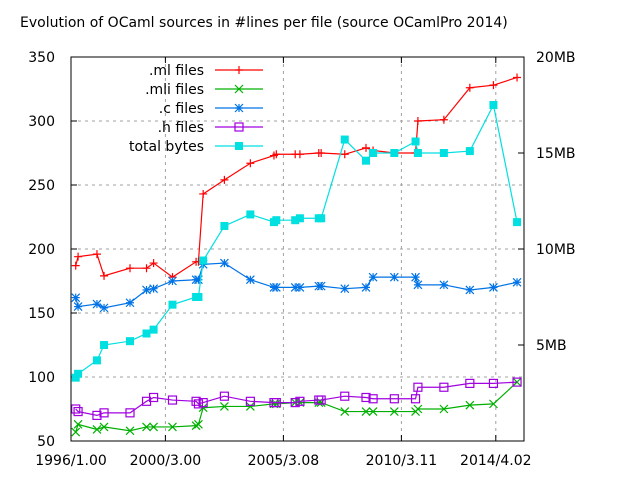 Image resolution: width=640 pixels, height=480 pixels. Describe the element at coordinates (402, 461) in the screenshot. I see `x-tick-label: 2010/3.11` at that location.